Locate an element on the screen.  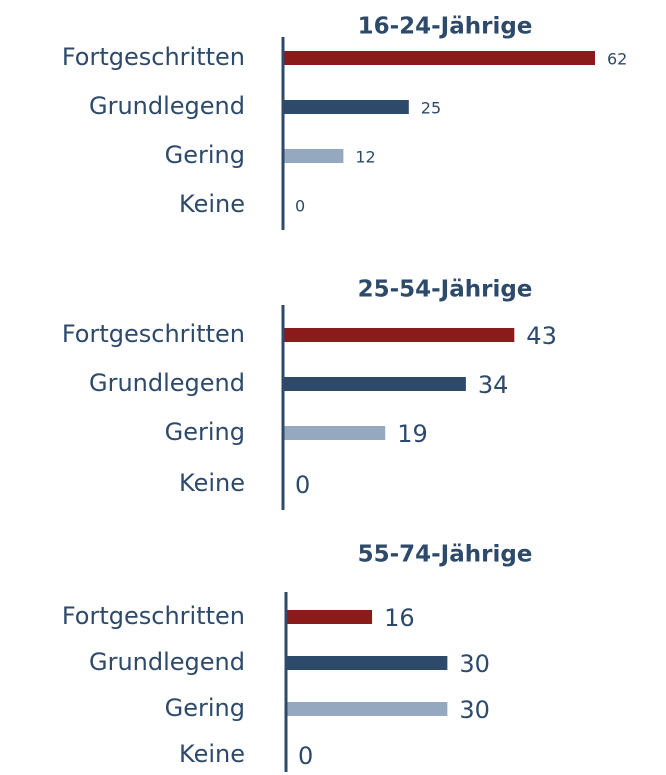
value-label: 12 is located at coordinates (365, 157).